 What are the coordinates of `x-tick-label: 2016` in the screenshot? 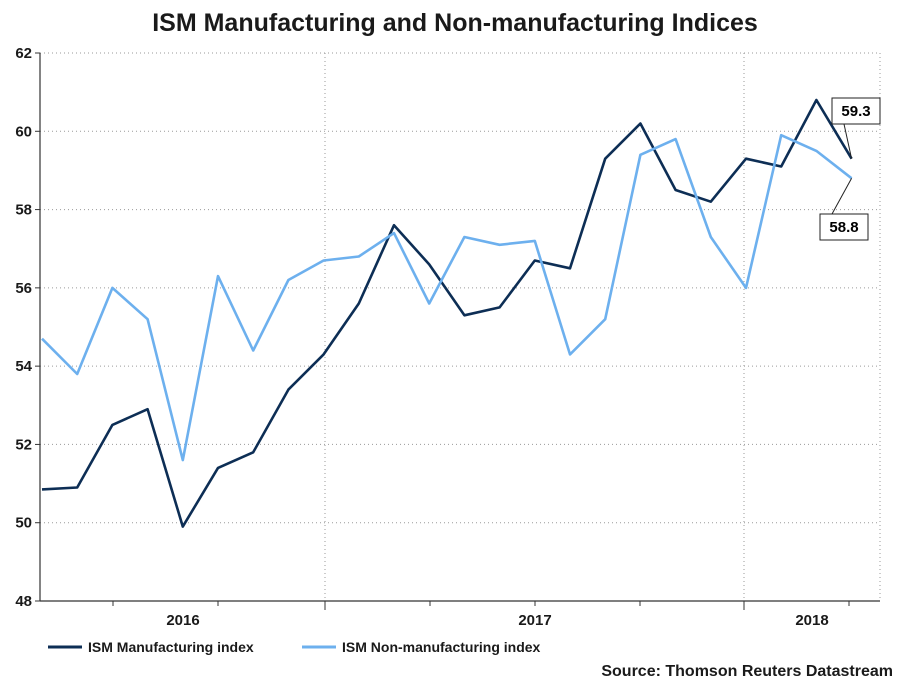 It's located at (182, 620).